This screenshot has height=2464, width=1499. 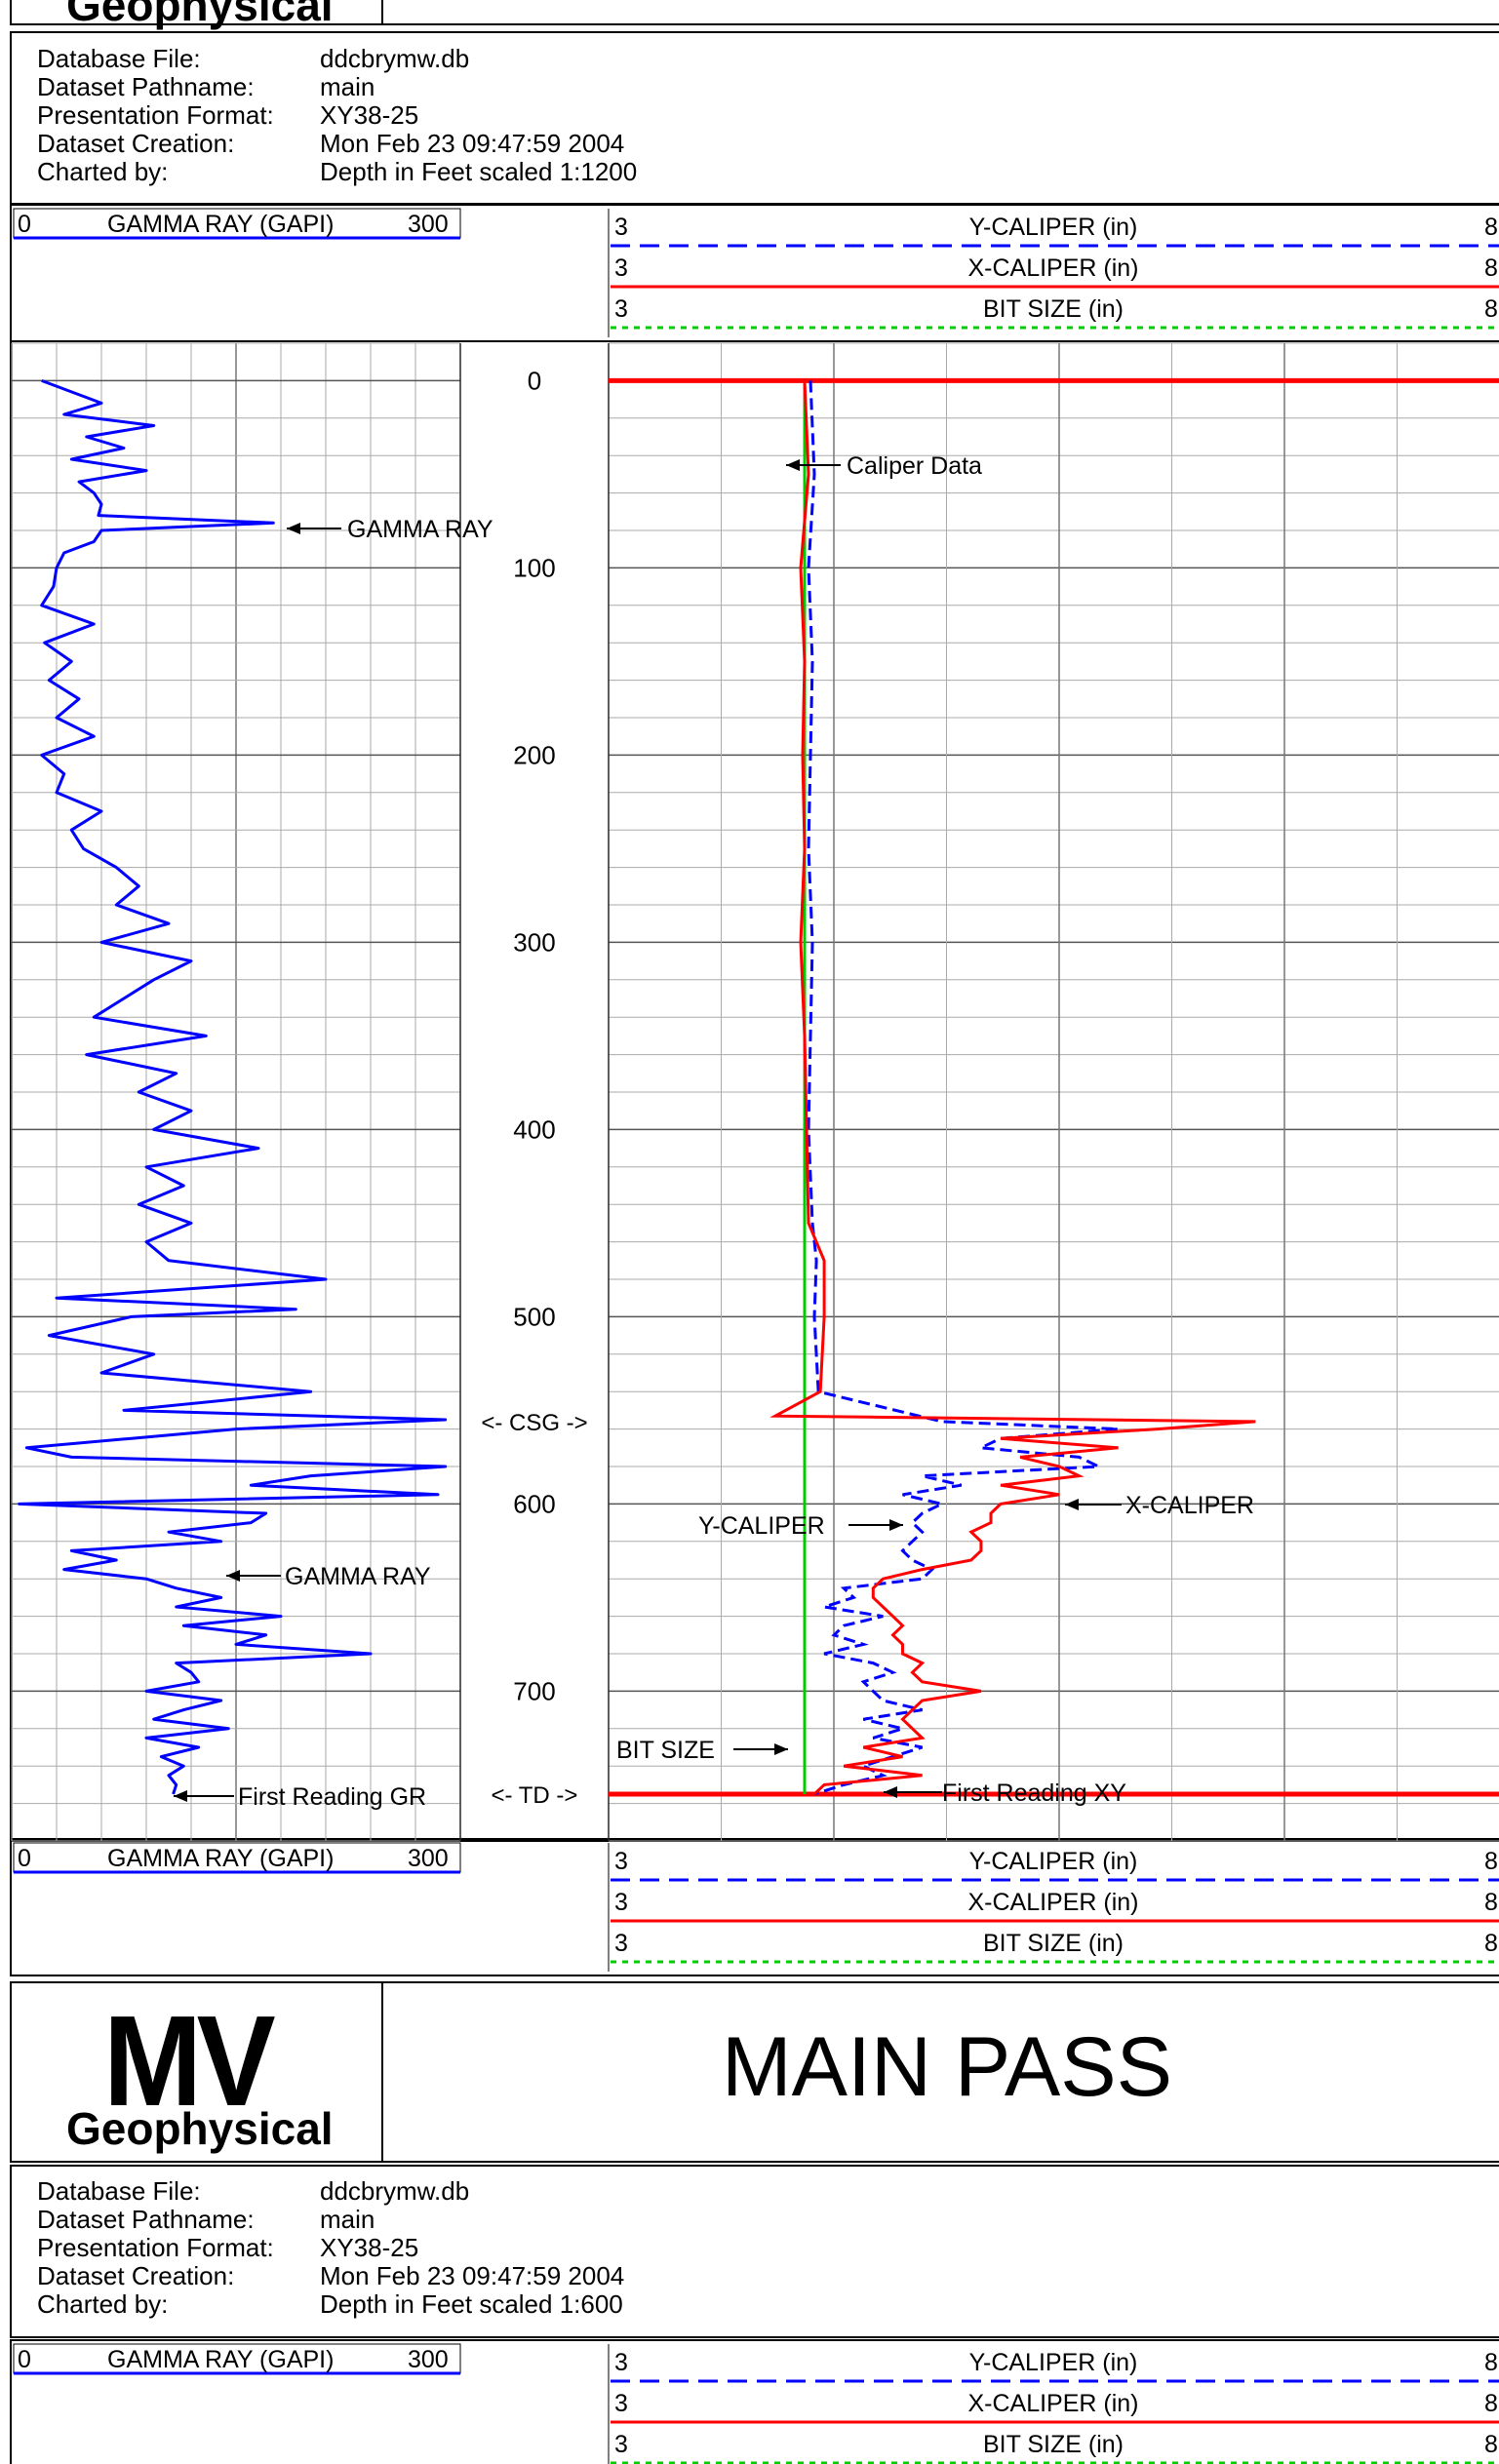 I want to click on page-title: MAIN PASS, so click(x=947, y=2067).